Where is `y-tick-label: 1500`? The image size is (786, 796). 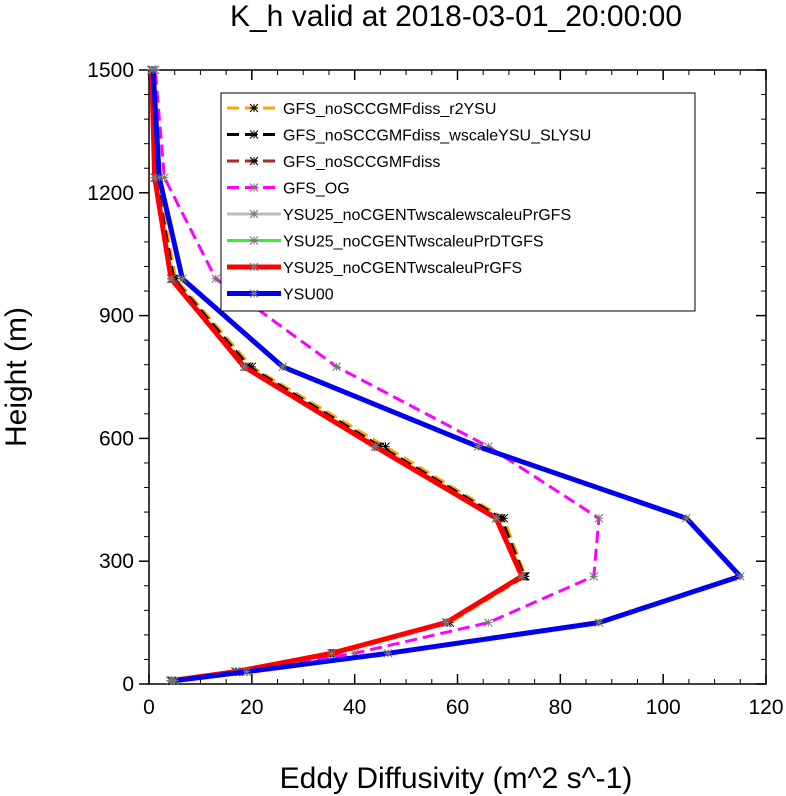
y-tick-label: 1500 is located at coordinates (110, 70).